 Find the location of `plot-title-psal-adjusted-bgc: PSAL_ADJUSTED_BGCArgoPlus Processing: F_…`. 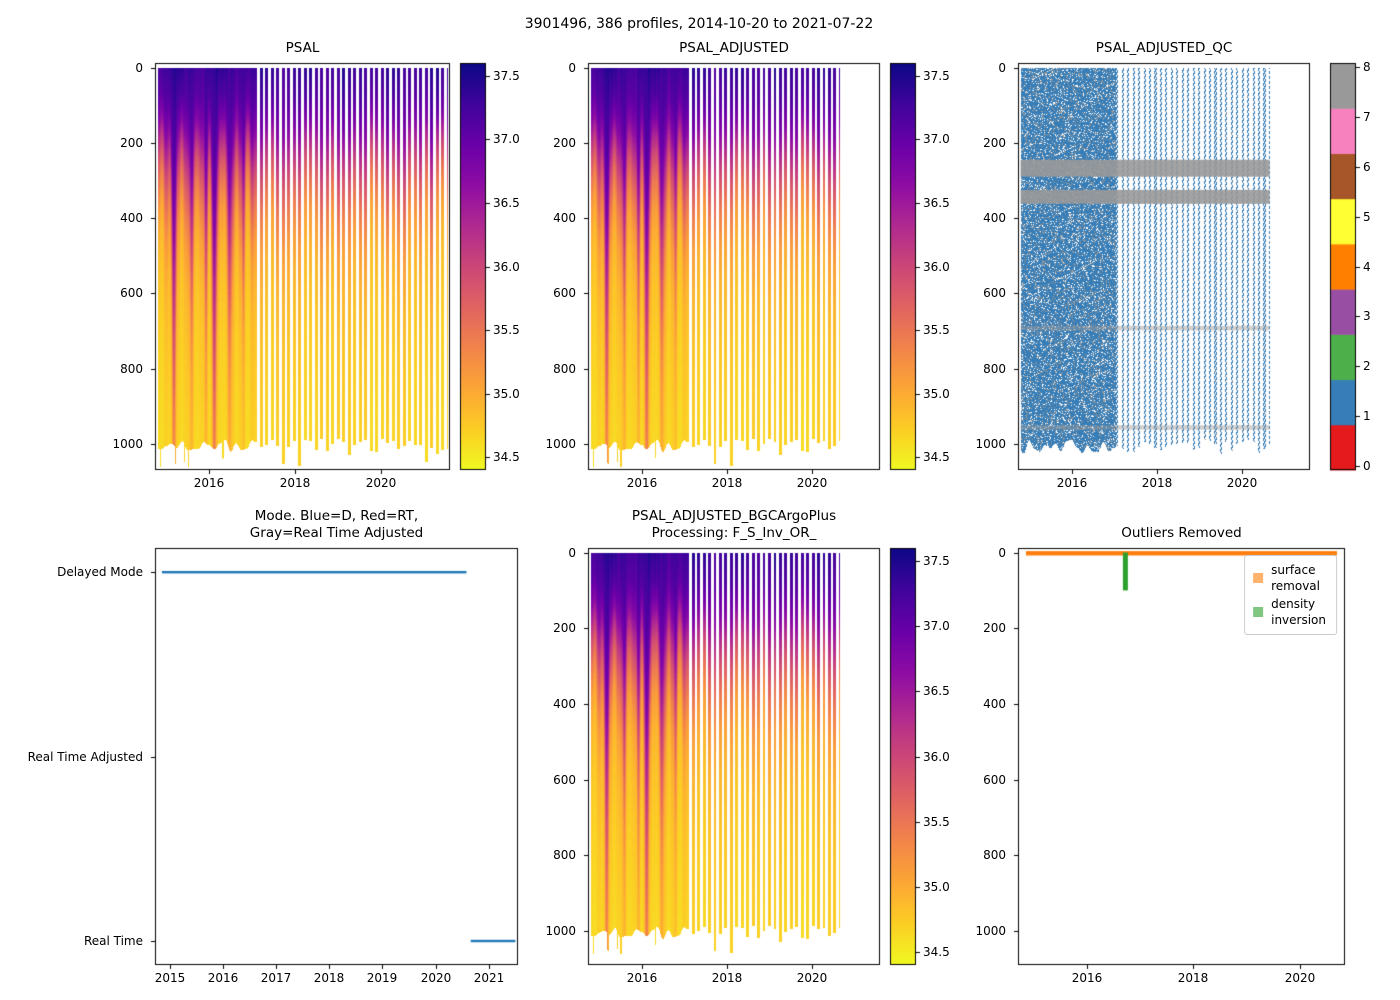

plot-title-psal-adjusted-bgc: PSAL_ADJUSTED_BGCArgoPlus Processing: F_… is located at coordinates (734, 525).